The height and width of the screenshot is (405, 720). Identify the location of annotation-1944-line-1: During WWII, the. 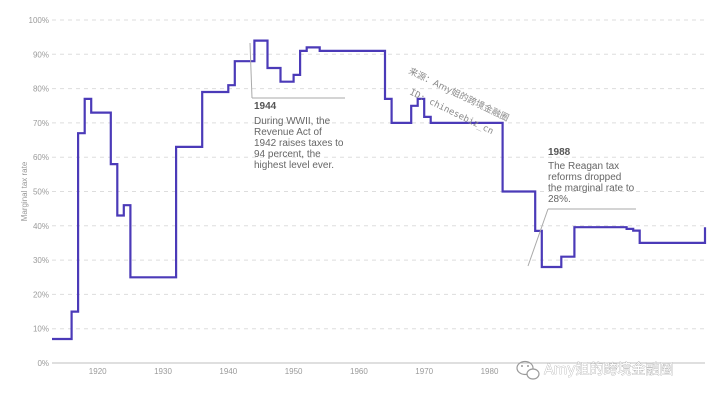
(292, 121).